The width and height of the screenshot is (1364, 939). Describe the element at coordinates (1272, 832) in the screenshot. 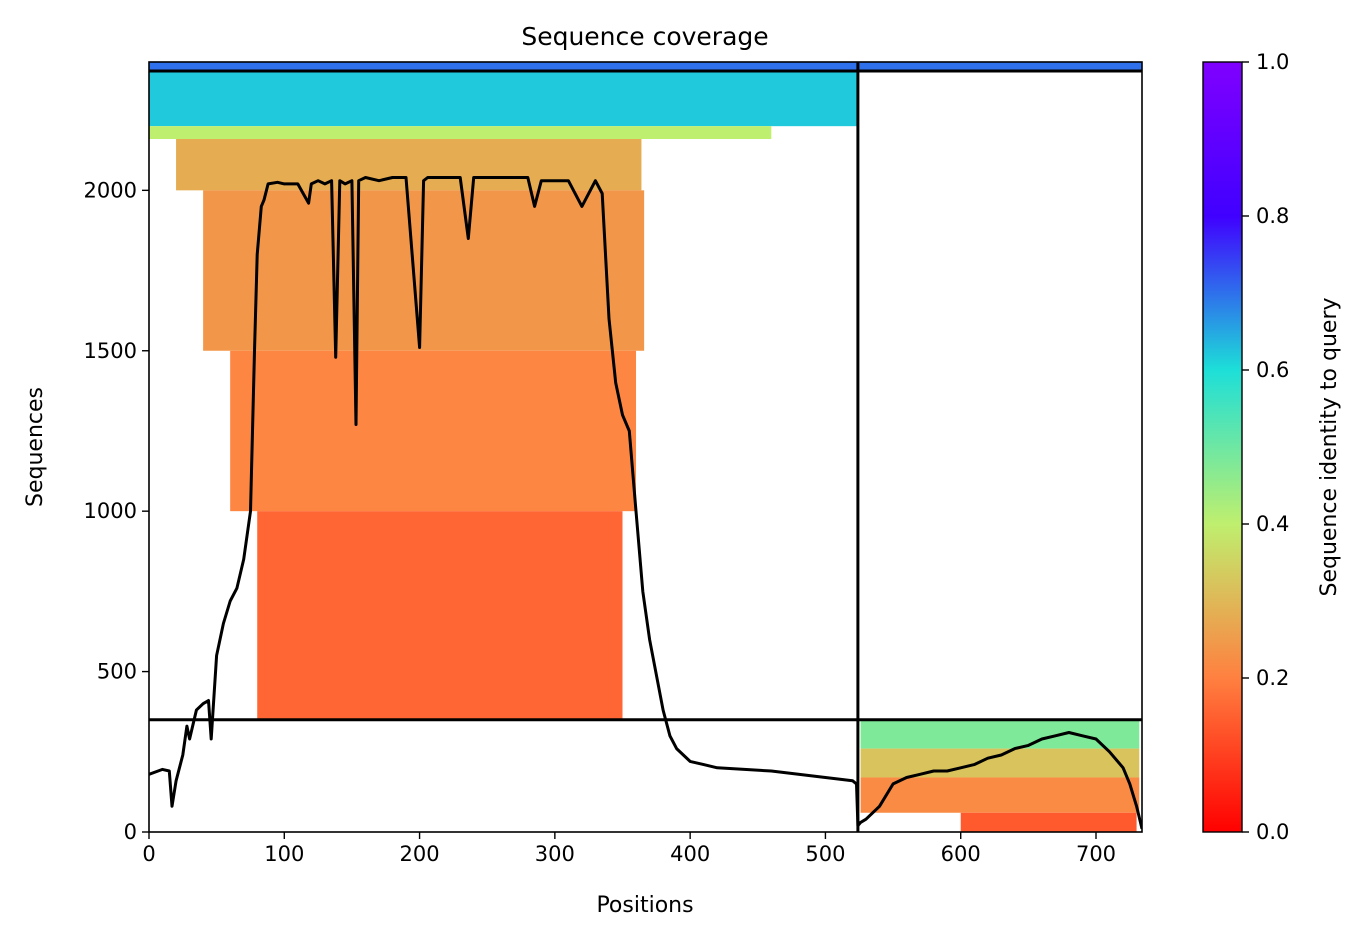

I see `colorbar-tick-label: 0.0` at that location.